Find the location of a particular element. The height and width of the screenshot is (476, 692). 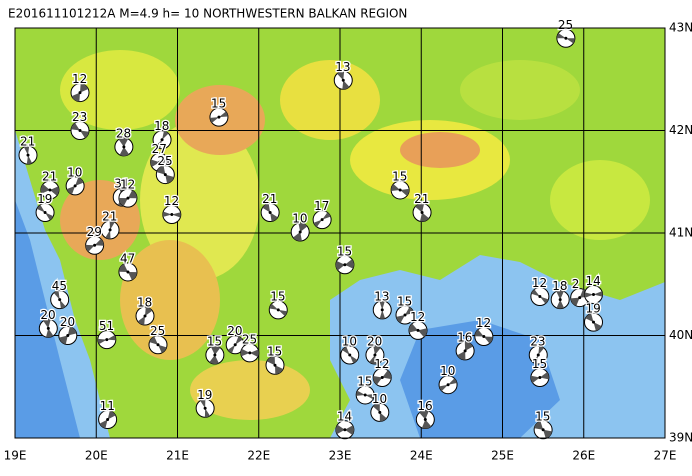

focal-mechanism: 19 is located at coordinates (205, 402).